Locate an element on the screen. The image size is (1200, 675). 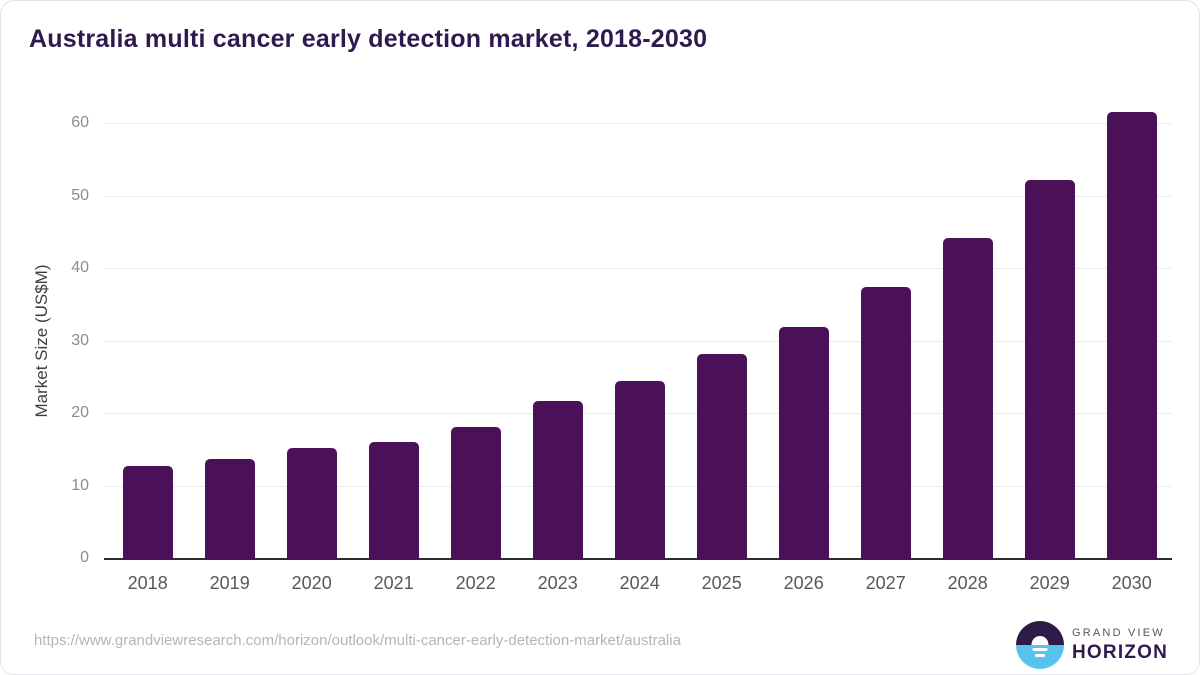
sun-icon is located at coordinates (1040, 640).